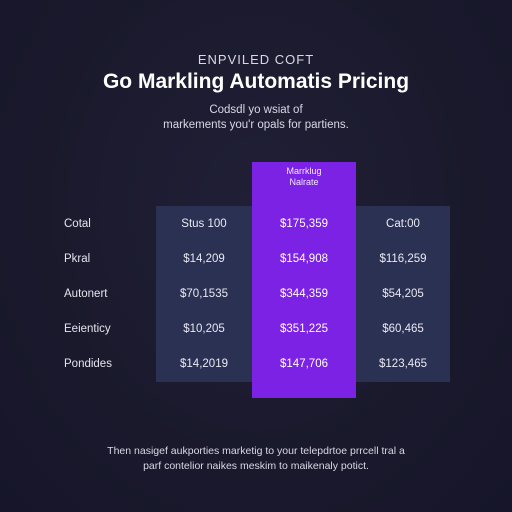  I want to click on table-cell-featured: $175,359, so click(304, 224).